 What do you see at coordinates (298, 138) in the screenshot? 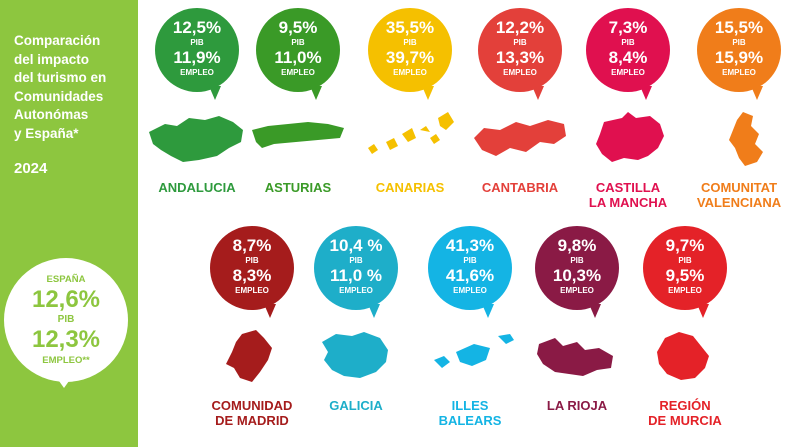
I see `asturias-map-icon` at bounding box center [298, 138].